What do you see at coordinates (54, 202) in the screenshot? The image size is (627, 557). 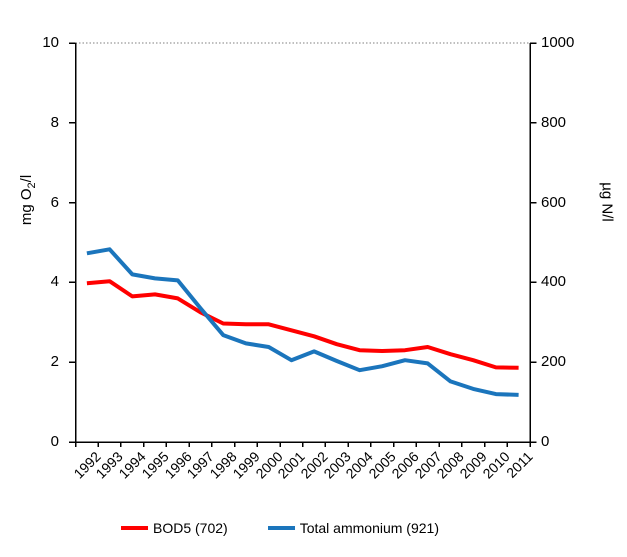 I see `y-tick-label-left: 6` at bounding box center [54, 202].